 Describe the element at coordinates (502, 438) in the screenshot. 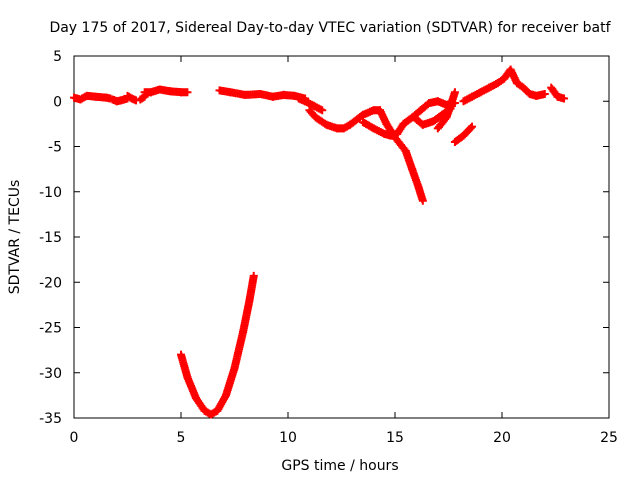

I see `x-tick-label: 20` at that location.